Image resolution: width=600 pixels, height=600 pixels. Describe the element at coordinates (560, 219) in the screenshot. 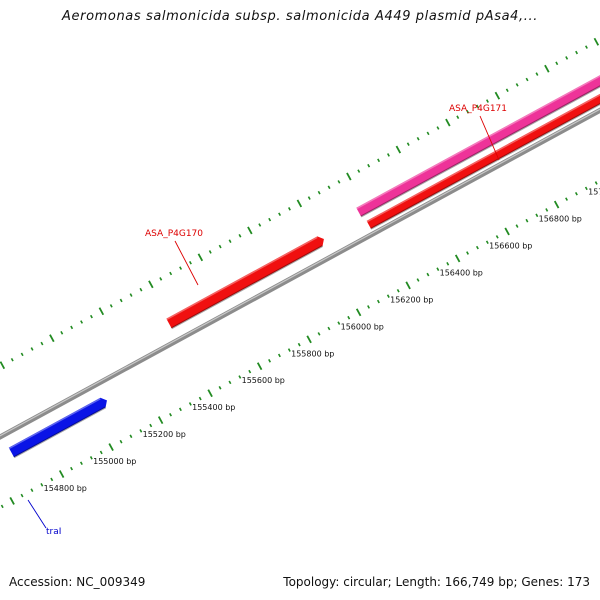

I see `tick-label: 156800 bp` at that location.